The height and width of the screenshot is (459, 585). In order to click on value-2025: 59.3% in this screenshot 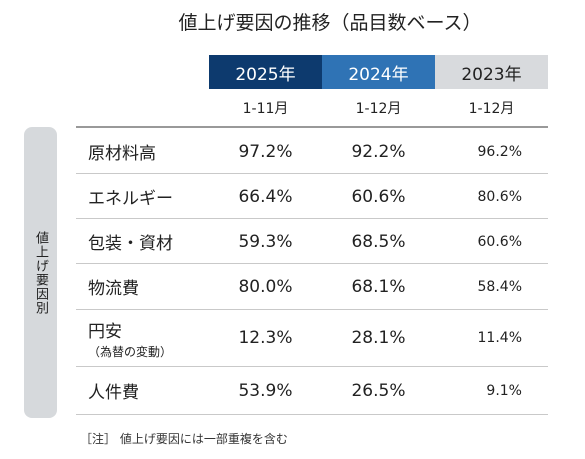, I will do `click(265, 241)`.